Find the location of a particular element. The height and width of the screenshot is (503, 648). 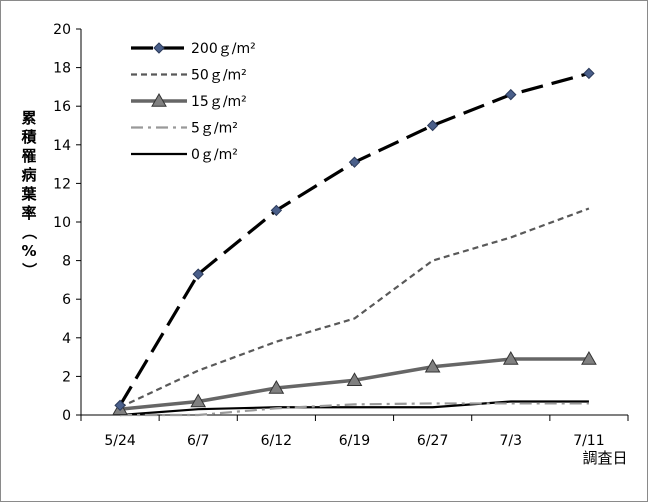

x-tick-label: 7/3 is located at coordinates (511, 441).